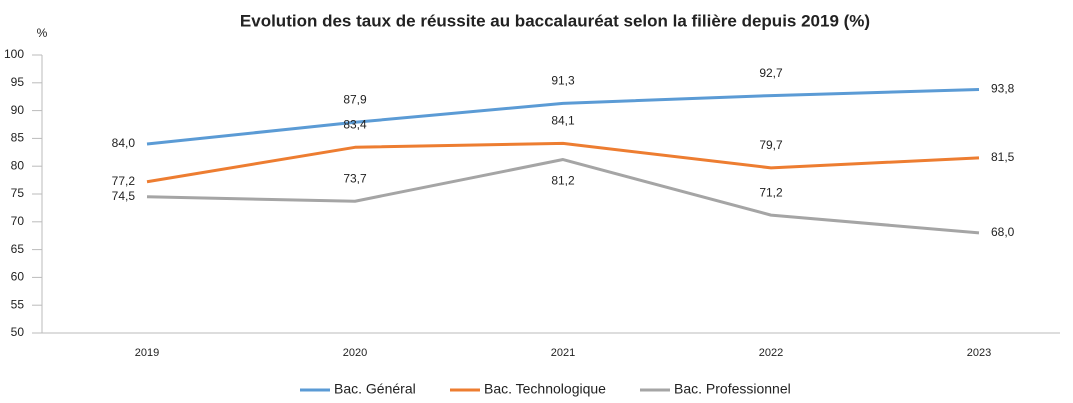 This screenshot has height=403, width=1073. I want to click on y-tick-label: 65, so click(18, 249).